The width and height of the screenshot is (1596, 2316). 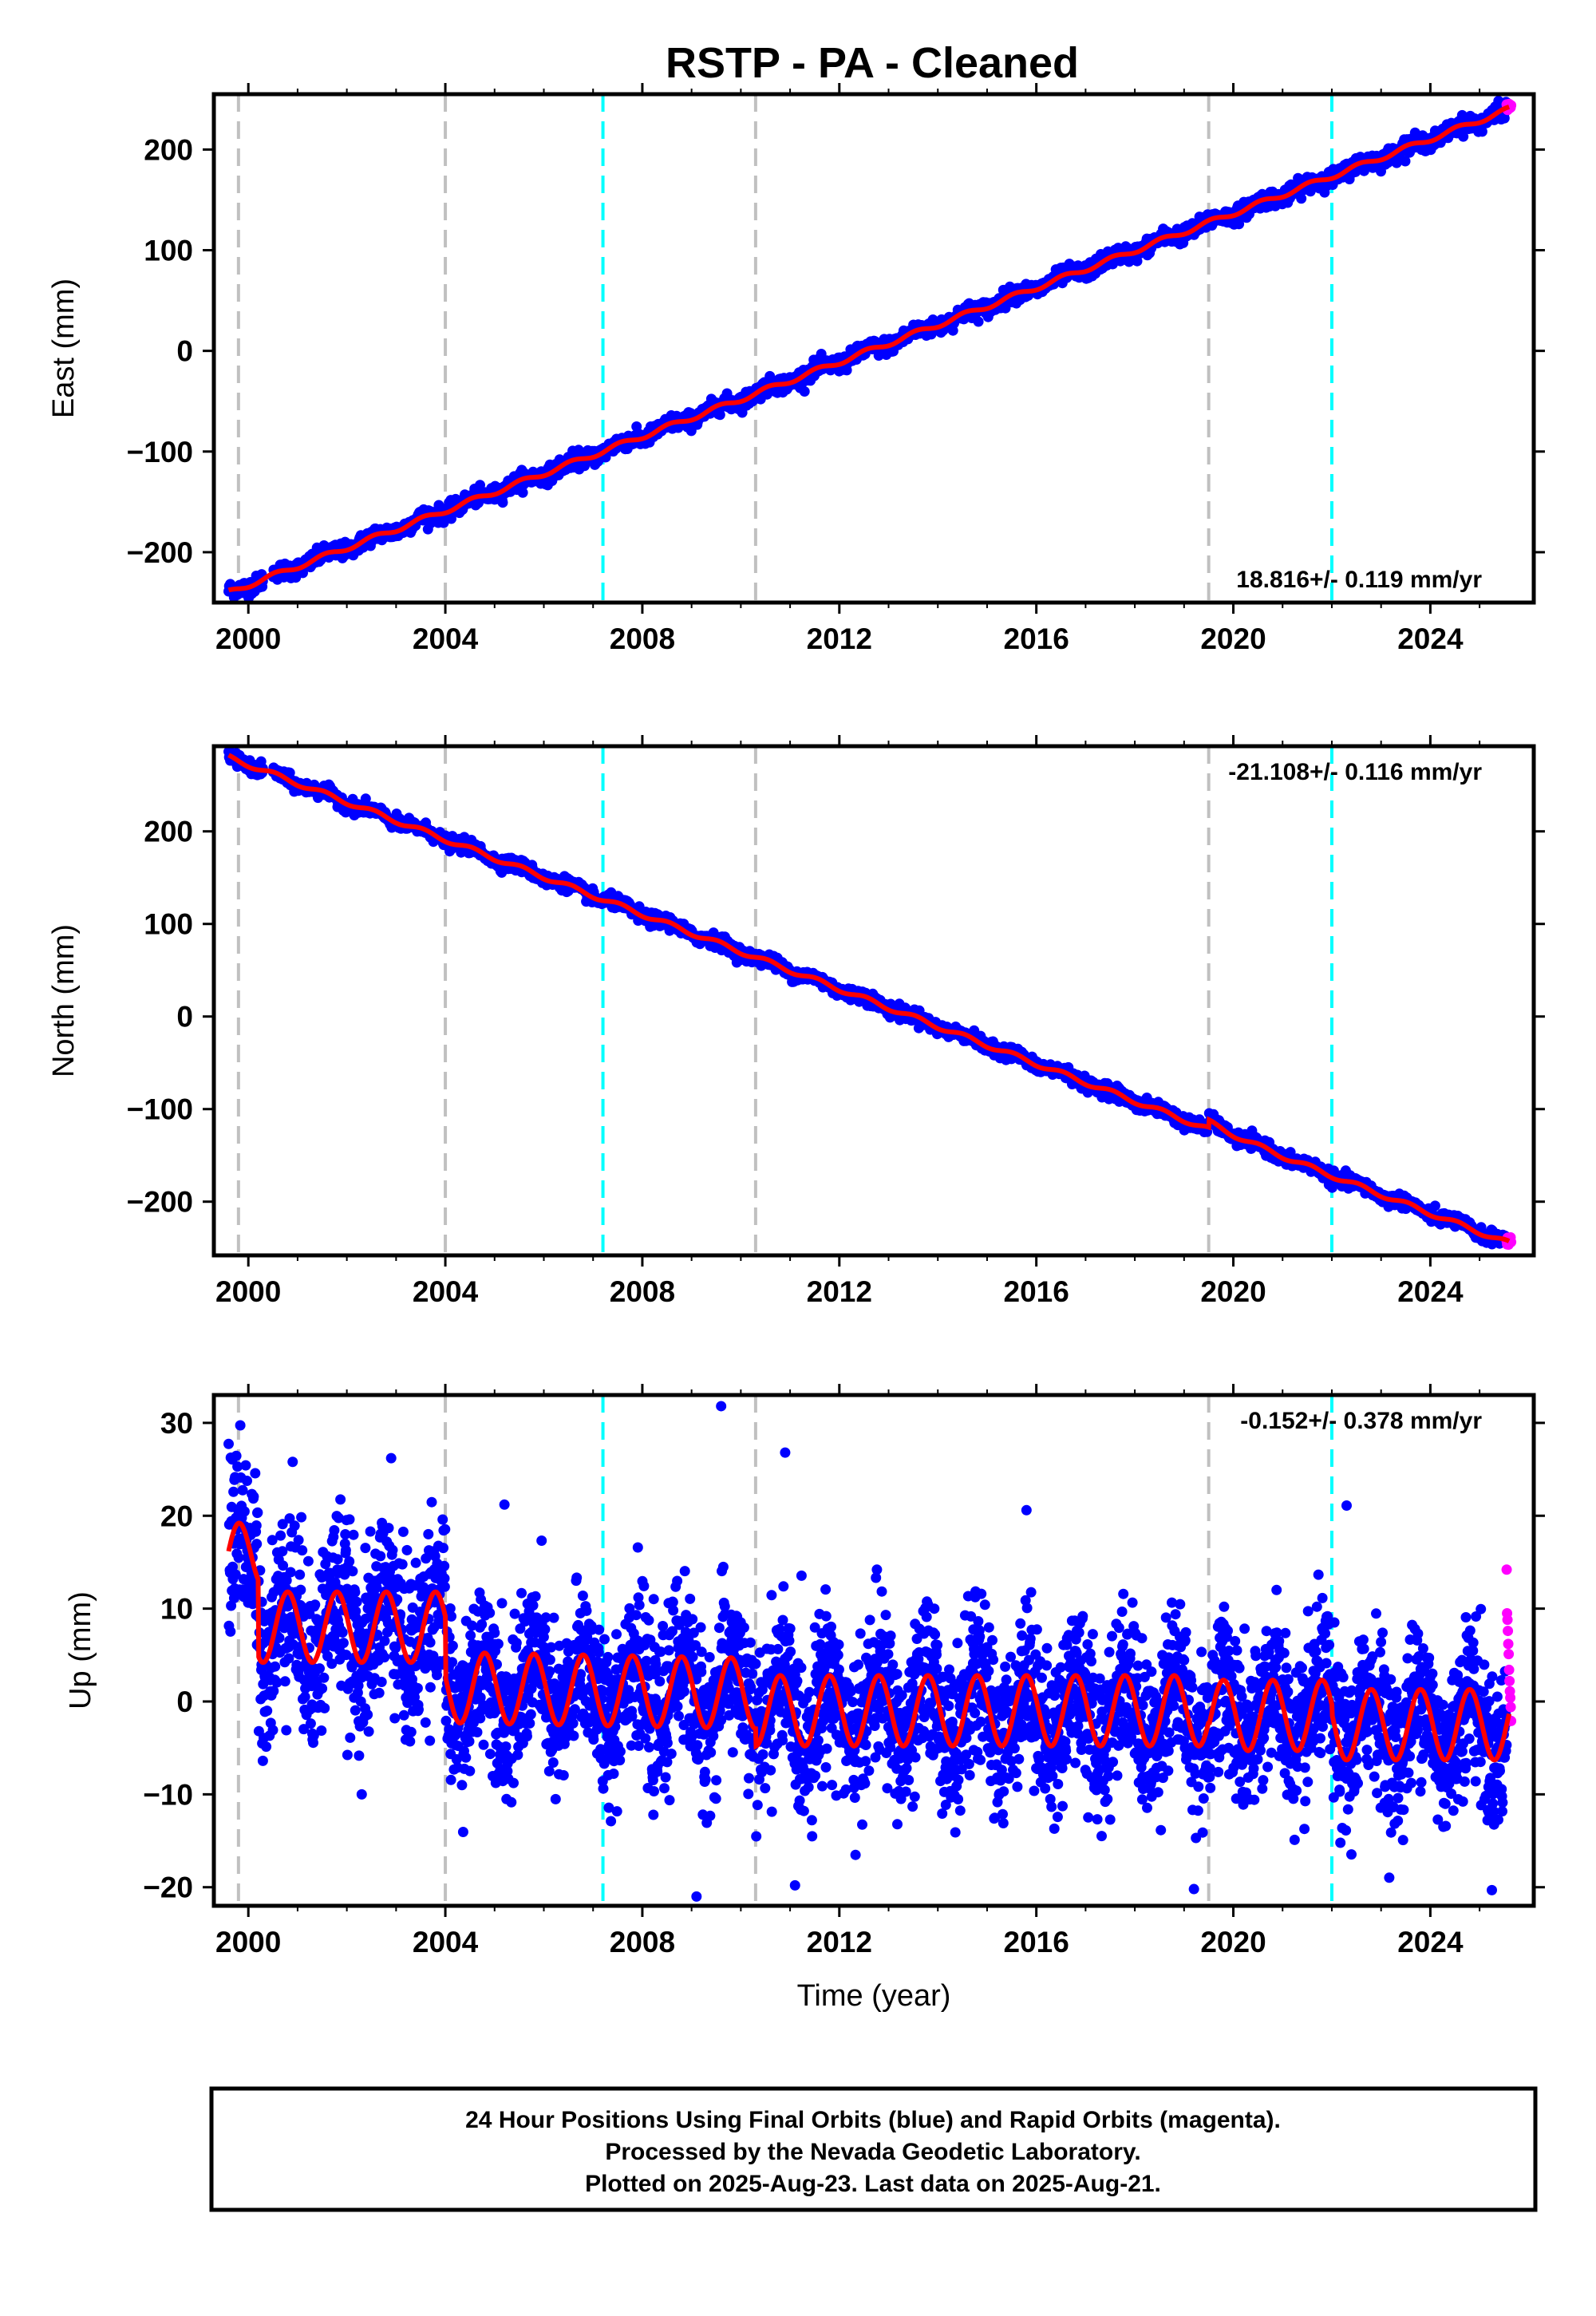 What do you see at coordinates (64, 348) in the screenshot?
I see `y-axis-label: East (mm)` at bounding box center [64, 348].